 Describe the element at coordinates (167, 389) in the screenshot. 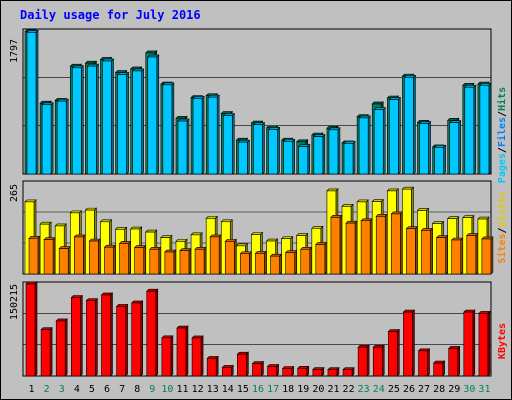

I see `x-tick-label: 10` at that location.